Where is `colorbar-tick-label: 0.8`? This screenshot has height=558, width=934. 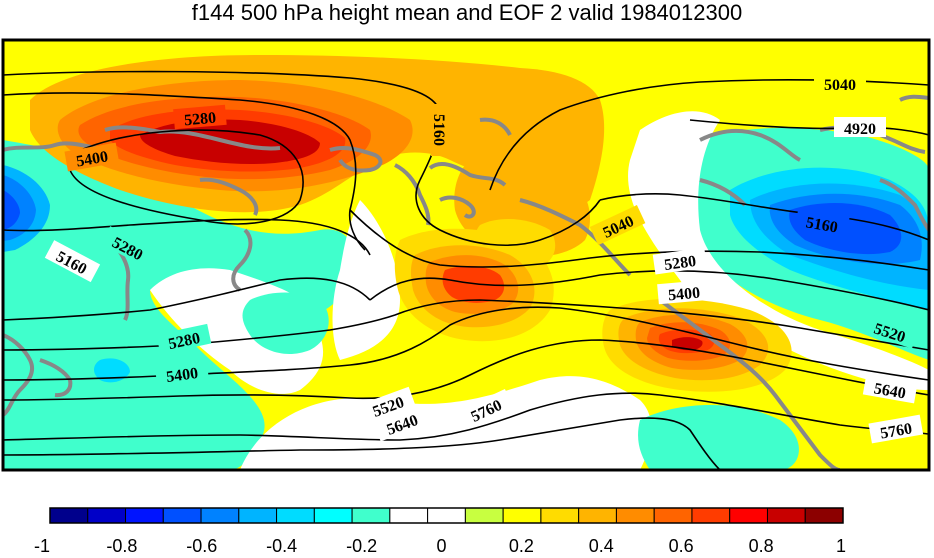
colorbar-tick-label: 0.8 is located at coordinates (761, 546).